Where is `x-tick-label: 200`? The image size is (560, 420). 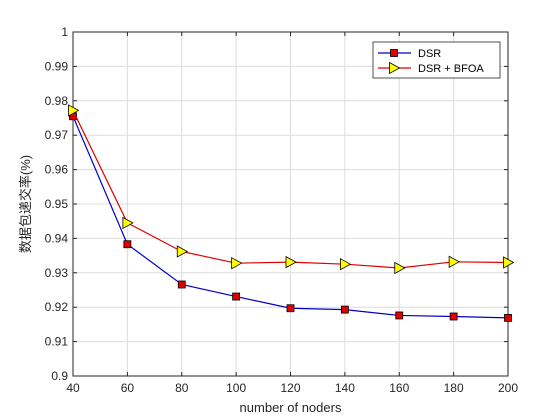 x-tick-label: 200 is located at coordinates (508, 388).